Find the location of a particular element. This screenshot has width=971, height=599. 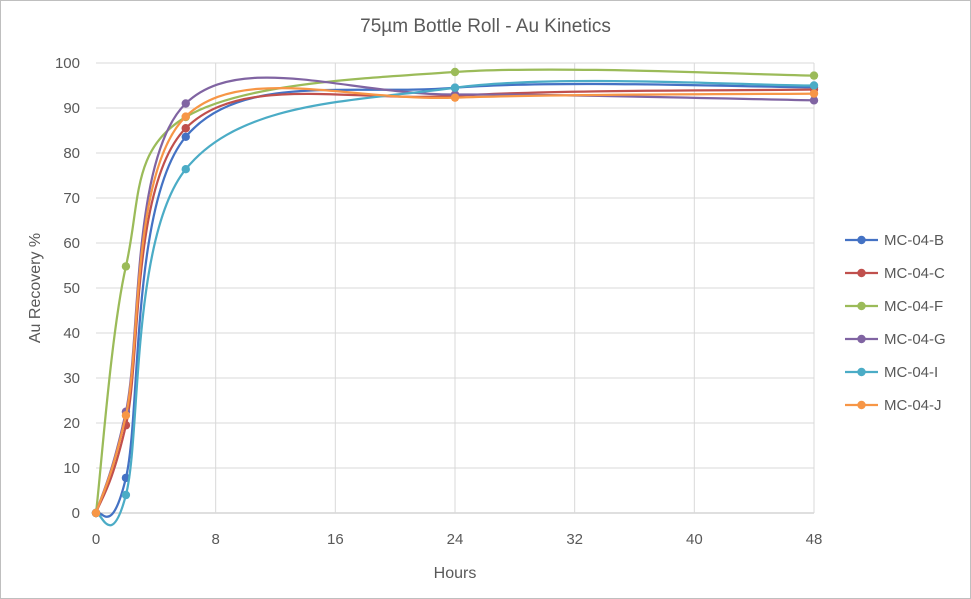

x-tick-label: 8 is located at coordinates (215, 539).